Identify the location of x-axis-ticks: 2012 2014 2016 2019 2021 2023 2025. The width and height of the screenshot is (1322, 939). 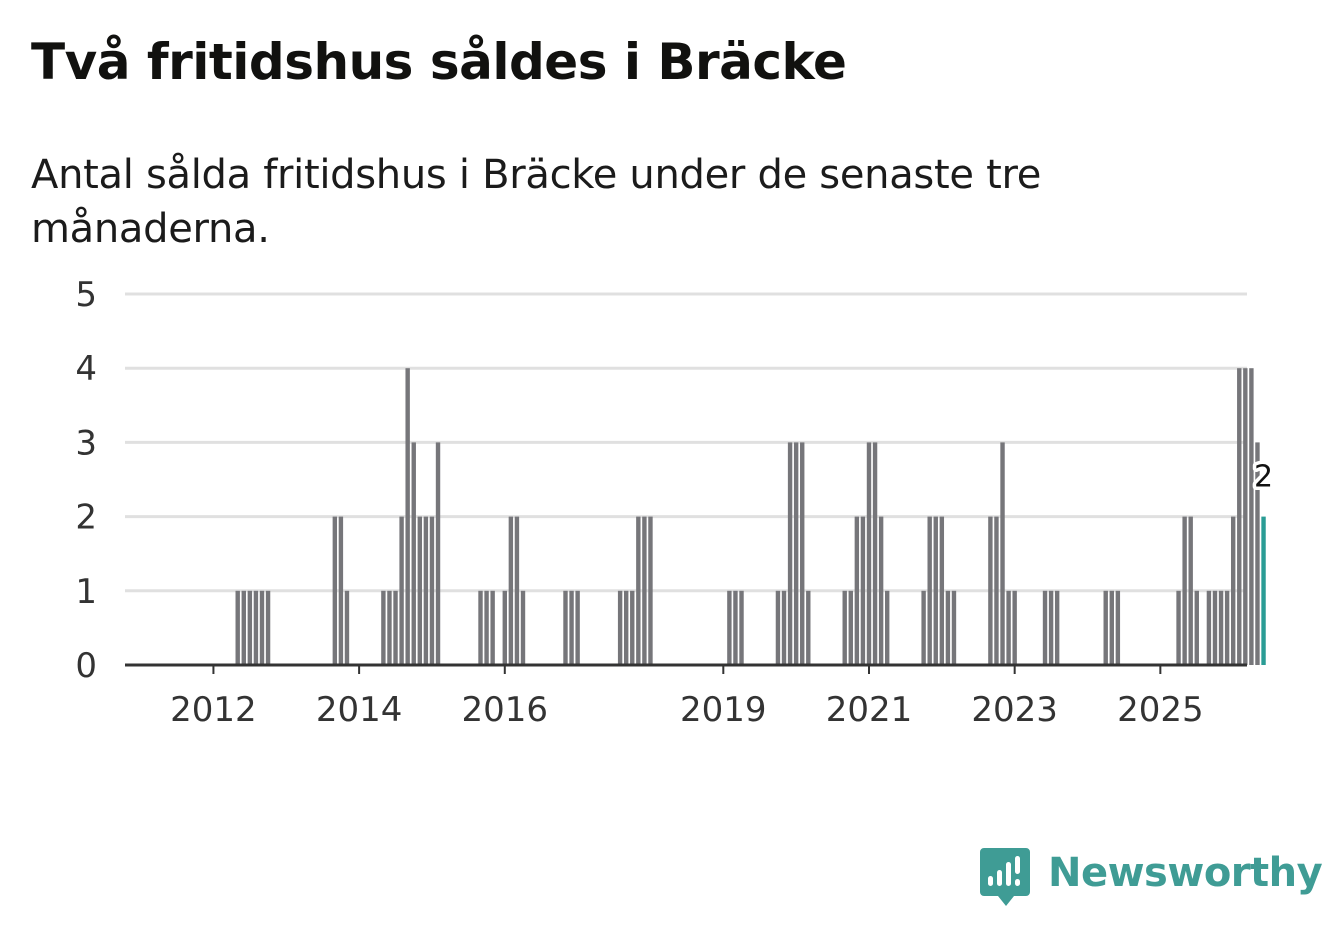
(687, 697).